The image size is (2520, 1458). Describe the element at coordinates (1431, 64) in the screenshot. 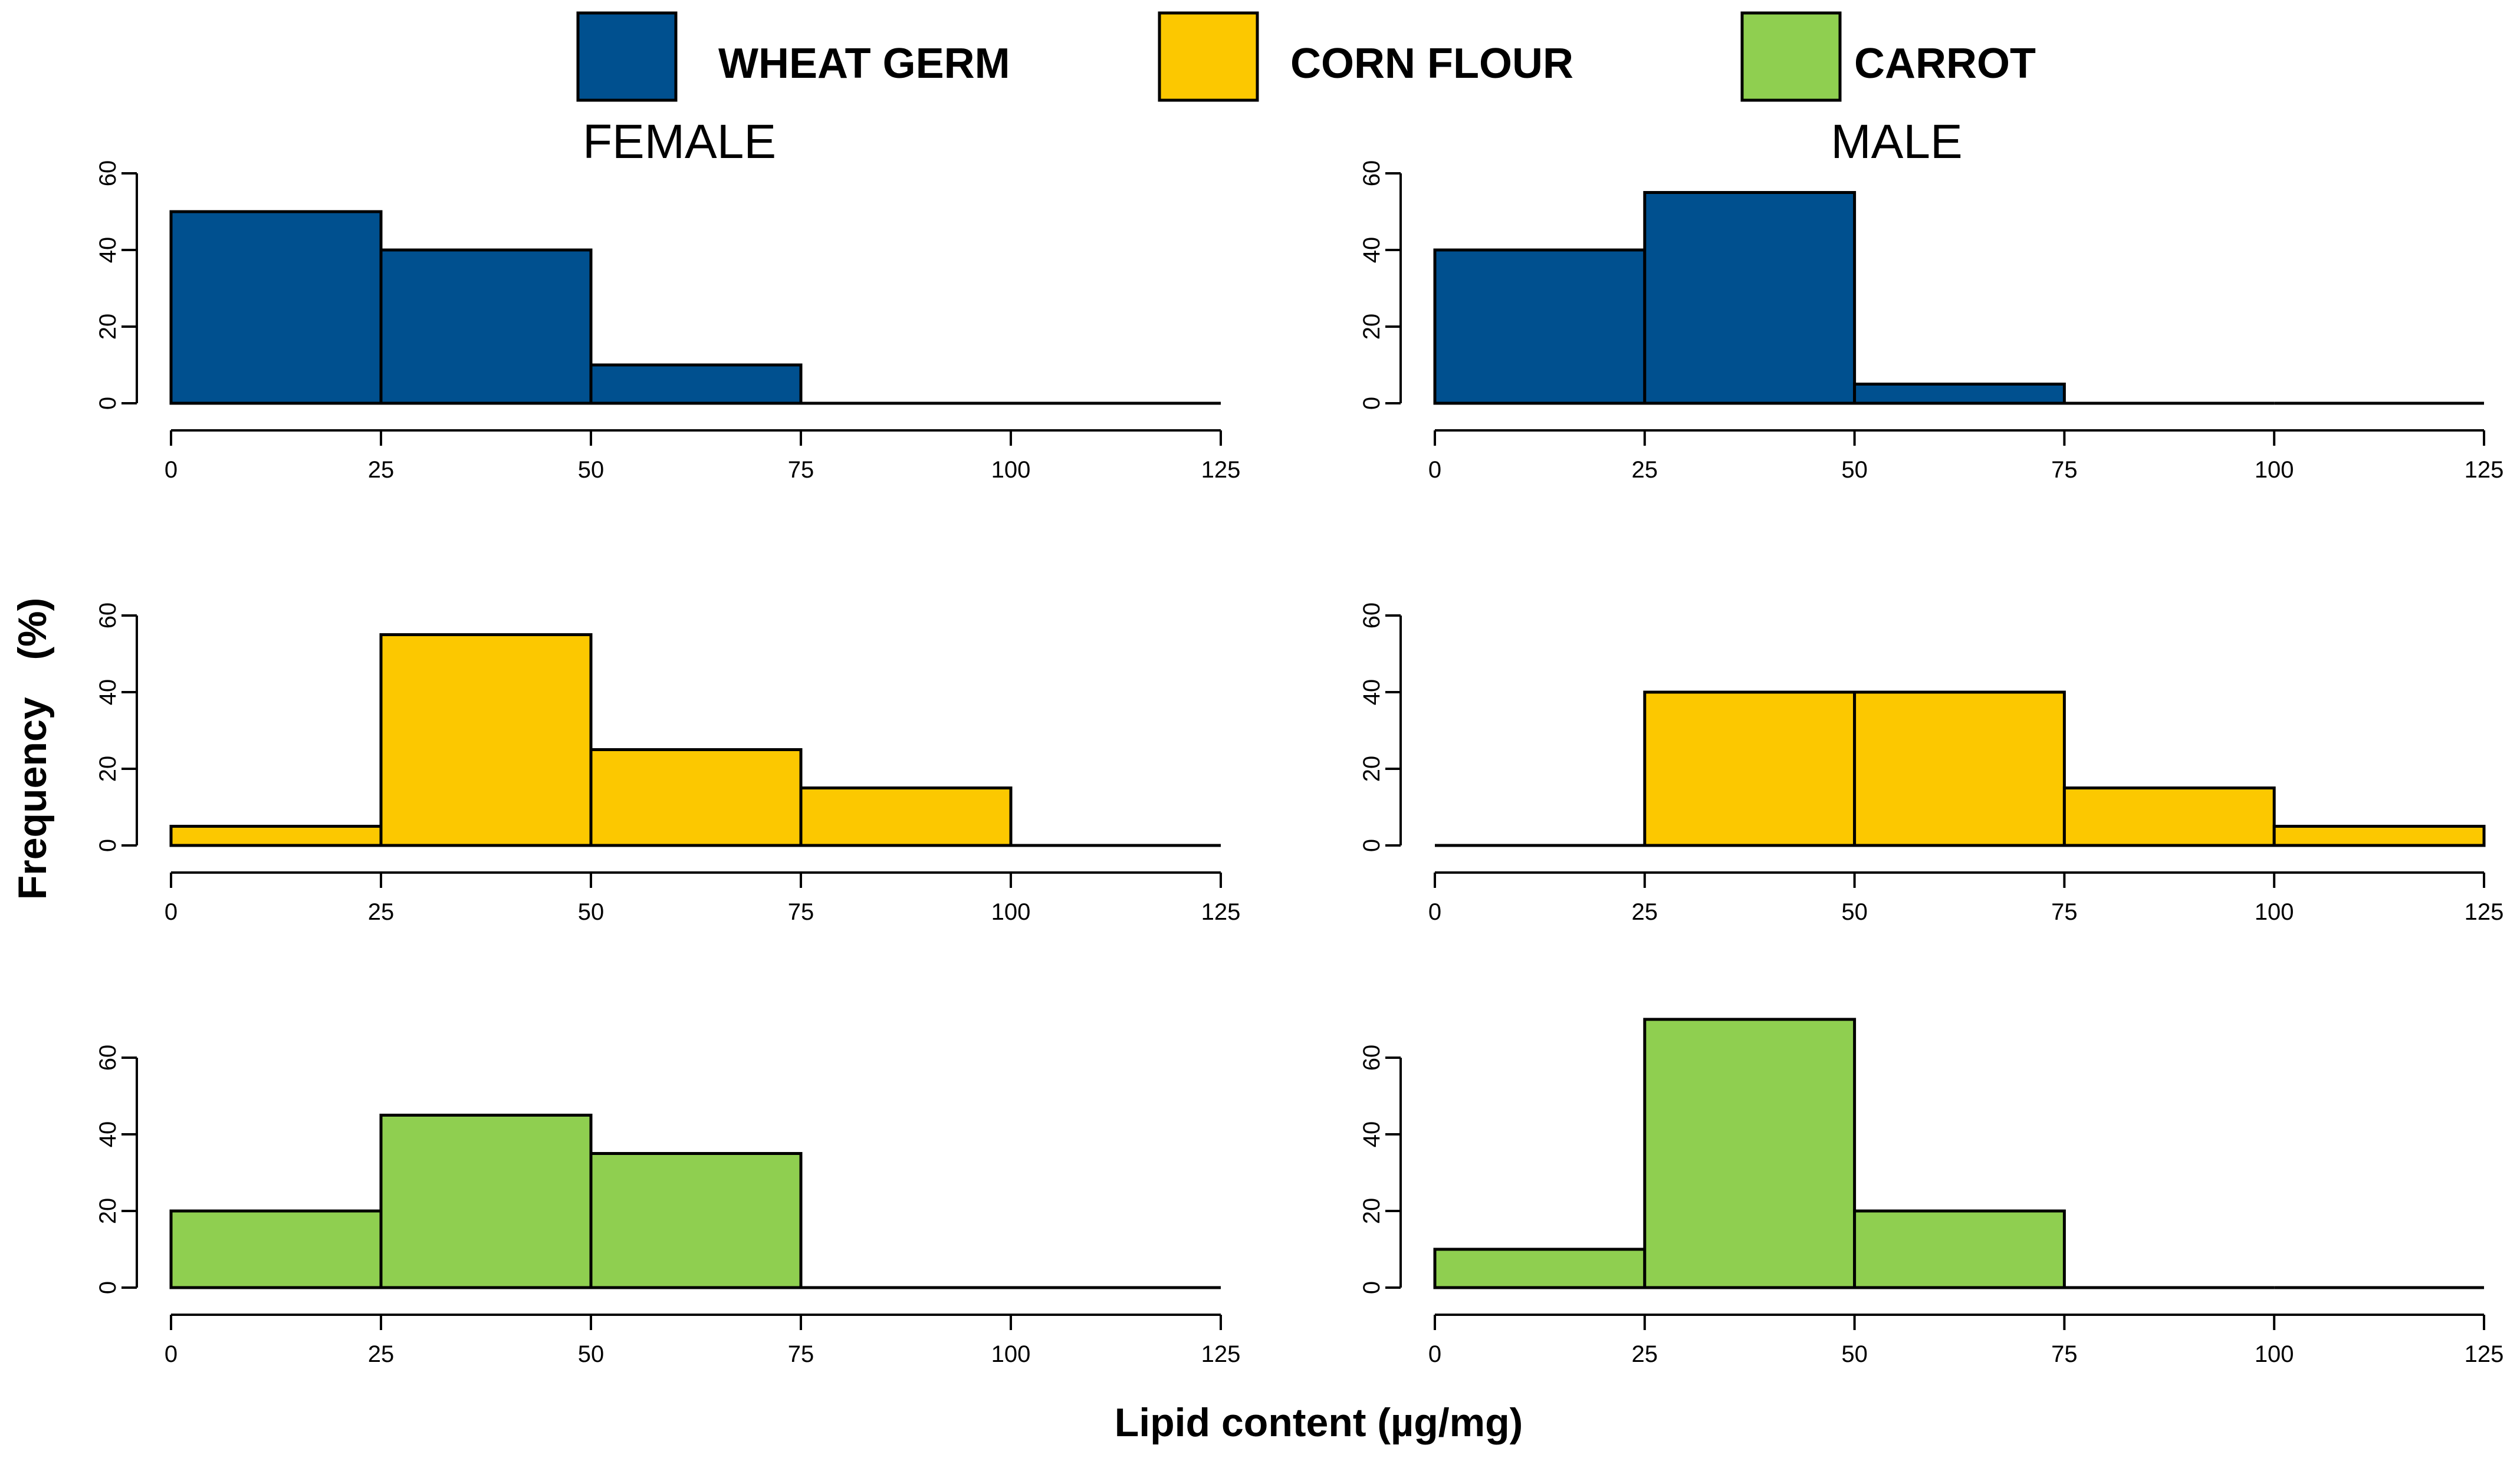

I see `legend-label-corn-flour: CORN FLOUR` at that location.